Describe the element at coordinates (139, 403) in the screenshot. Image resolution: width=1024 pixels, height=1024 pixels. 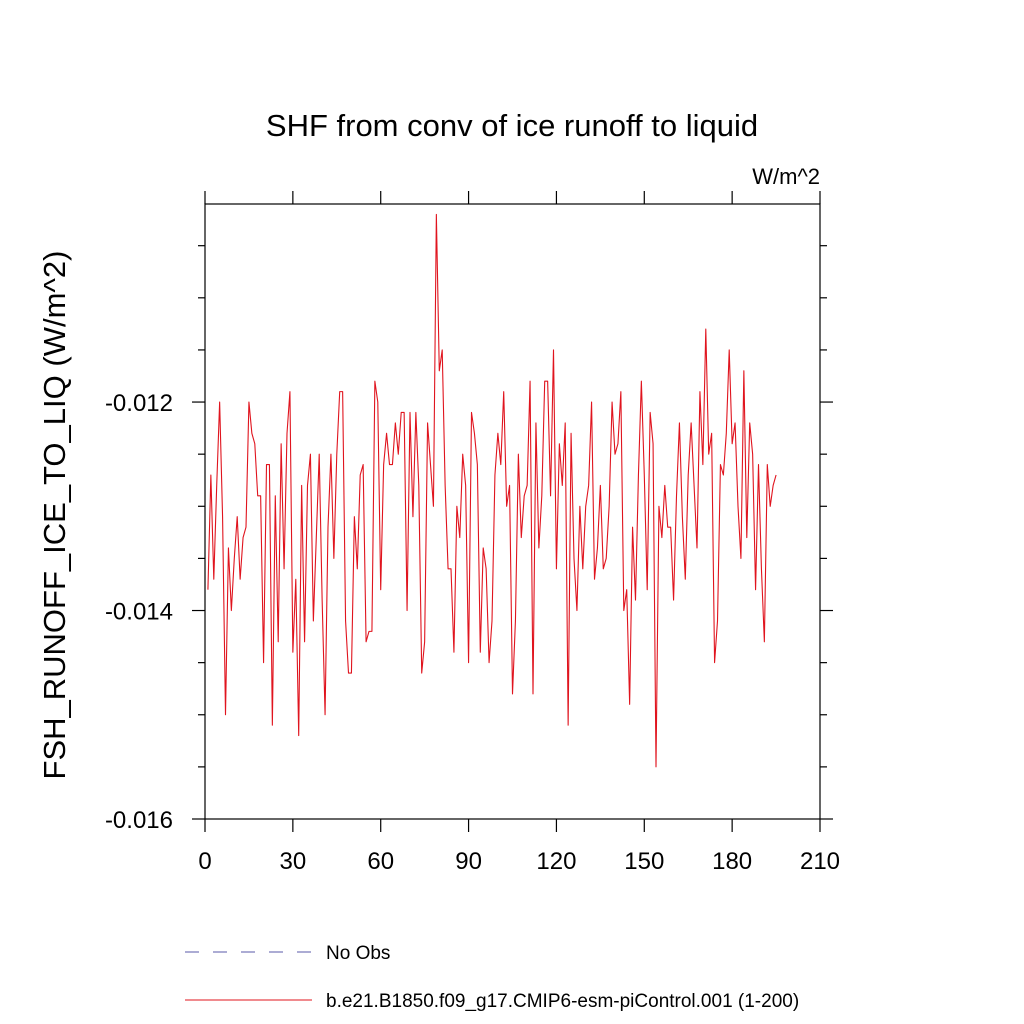
I see `y-tick-label: -0.012` at that location.